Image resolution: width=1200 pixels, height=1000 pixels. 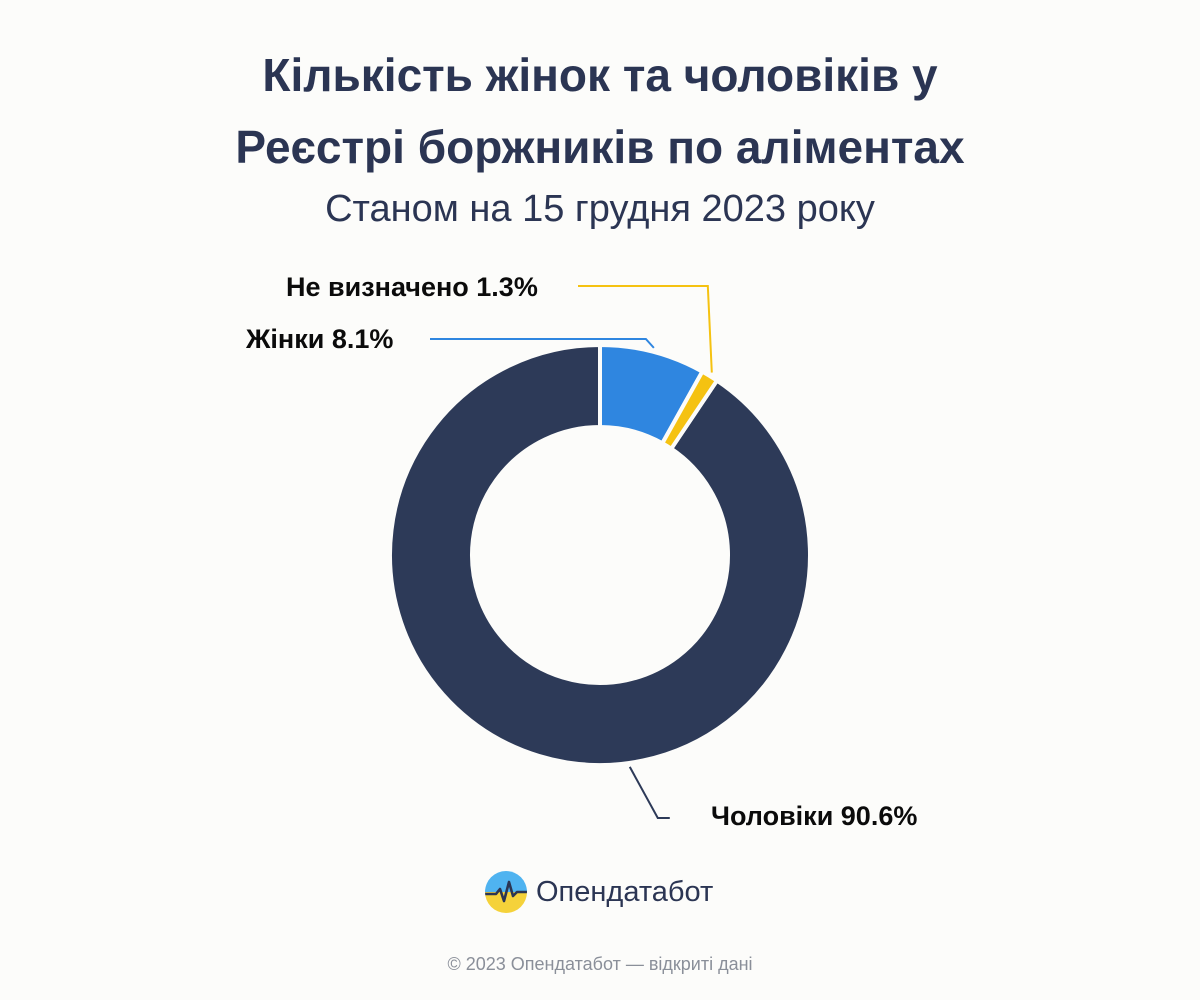 I want to click on chart-subtitle: Станом на 15 грудня 2023 року, so click(x=600, y=209).